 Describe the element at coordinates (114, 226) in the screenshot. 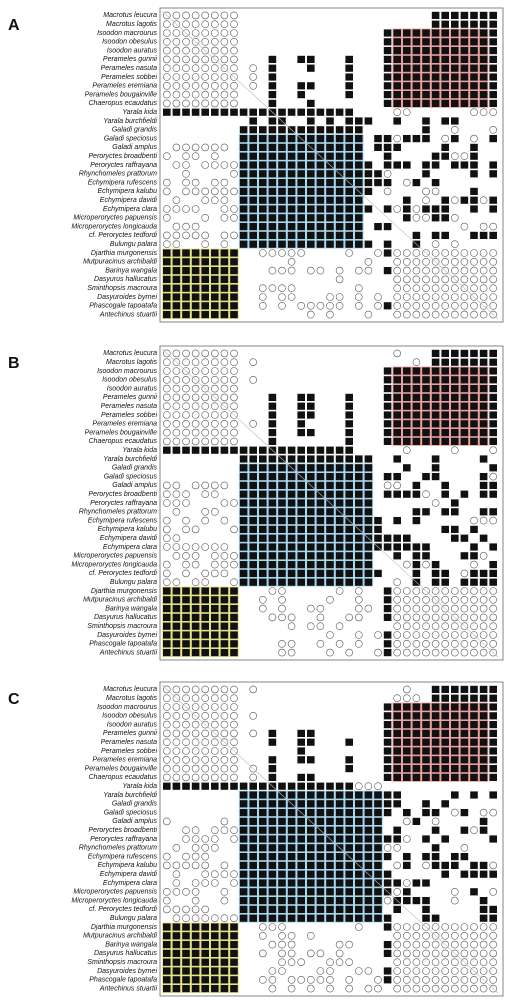

I see `taxon-label: Microperoryctes longicauda` at that location.